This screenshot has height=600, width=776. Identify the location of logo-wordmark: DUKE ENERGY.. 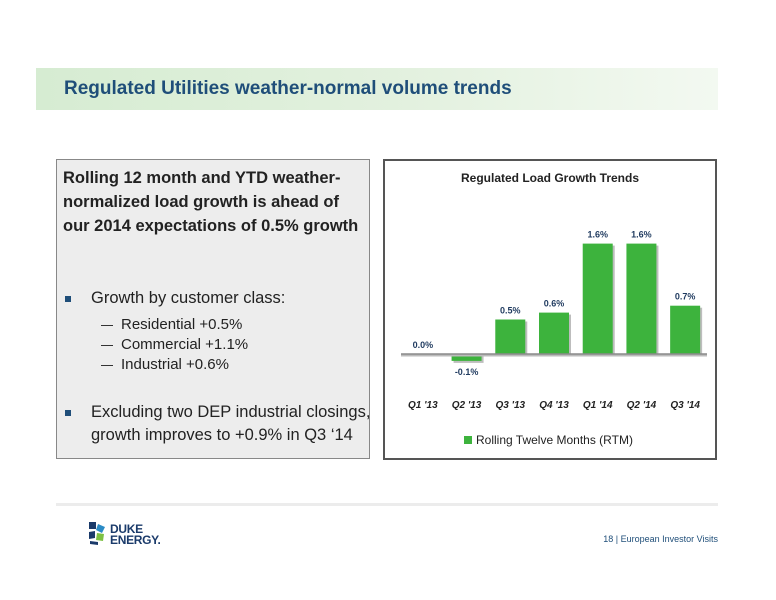
(135, 534).